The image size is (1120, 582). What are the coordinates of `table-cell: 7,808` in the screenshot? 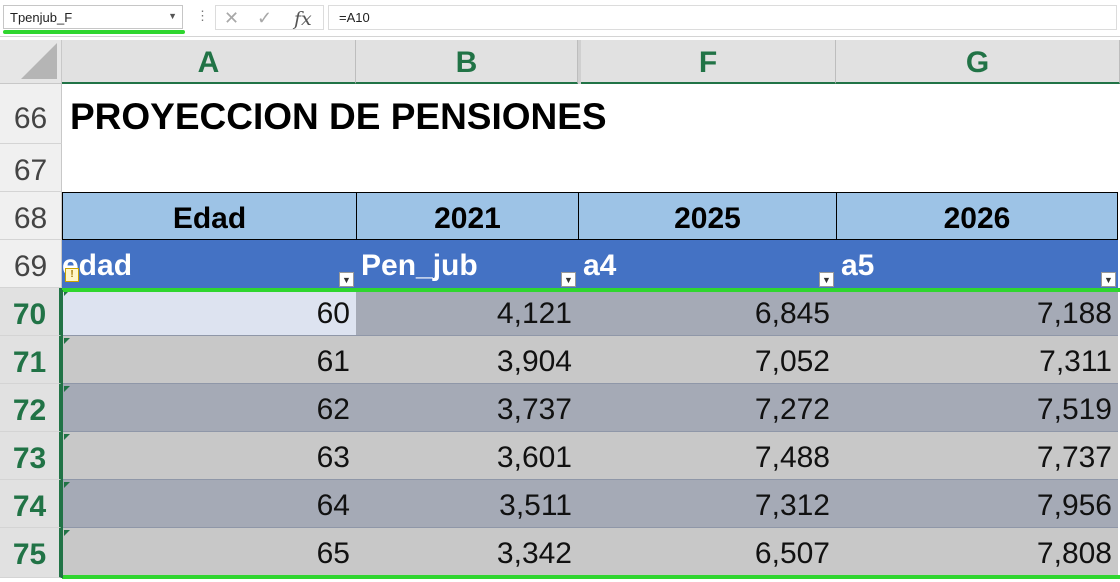 It's located at (977, 552).